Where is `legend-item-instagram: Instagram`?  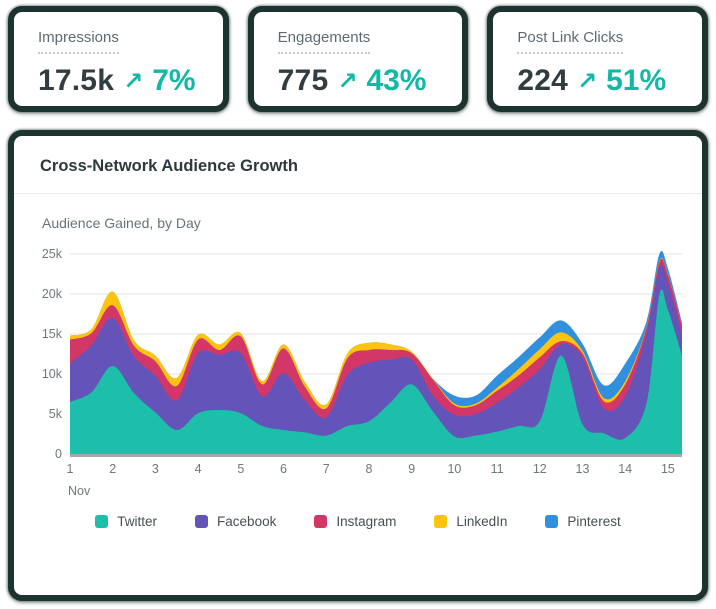 legend-item-instagram: Instagram is located at coordinates (355, 521).